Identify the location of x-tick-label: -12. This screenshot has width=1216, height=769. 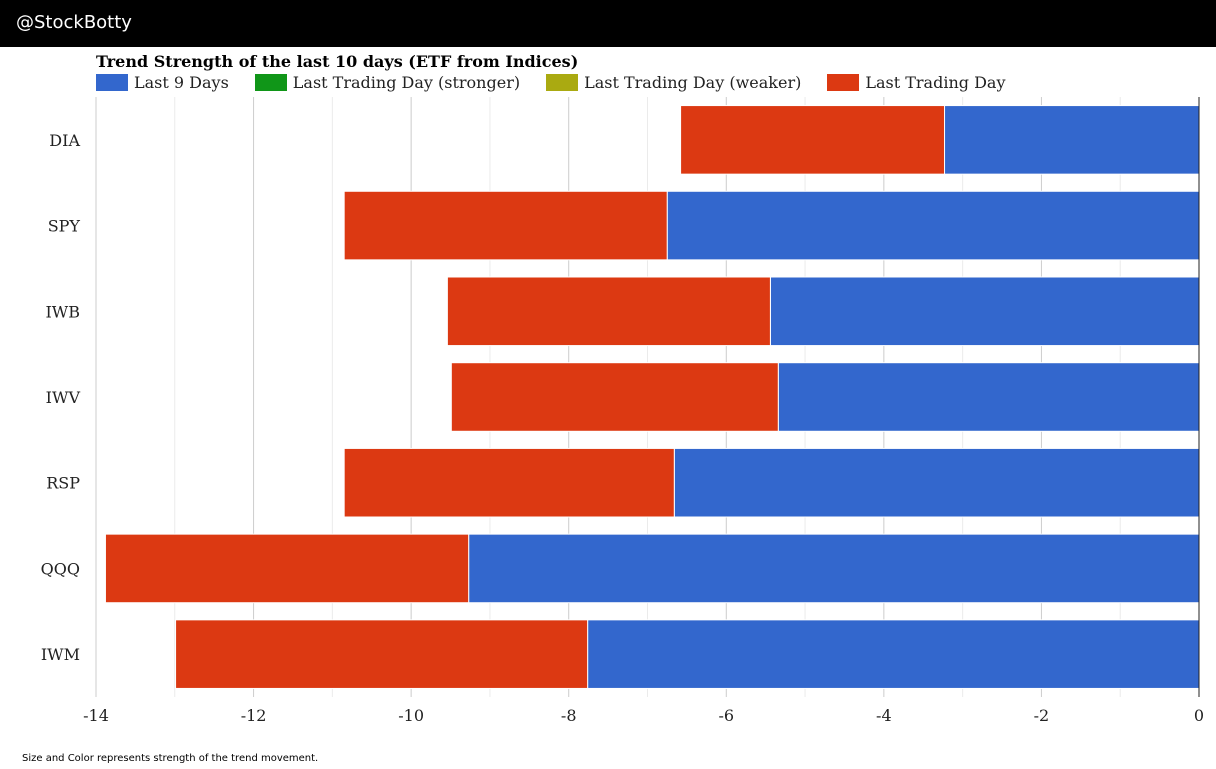
(254, 715).